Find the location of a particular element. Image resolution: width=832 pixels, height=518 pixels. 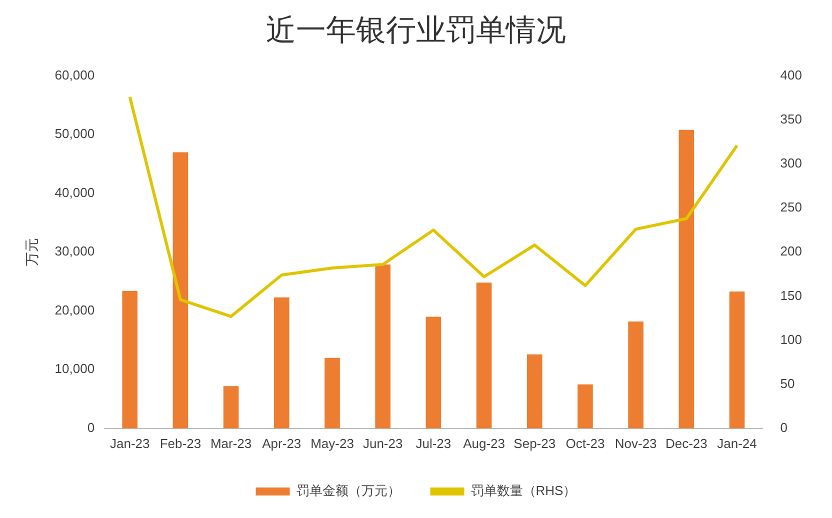

y-tick-label: 60,000 is located at coordinates (74, 74).